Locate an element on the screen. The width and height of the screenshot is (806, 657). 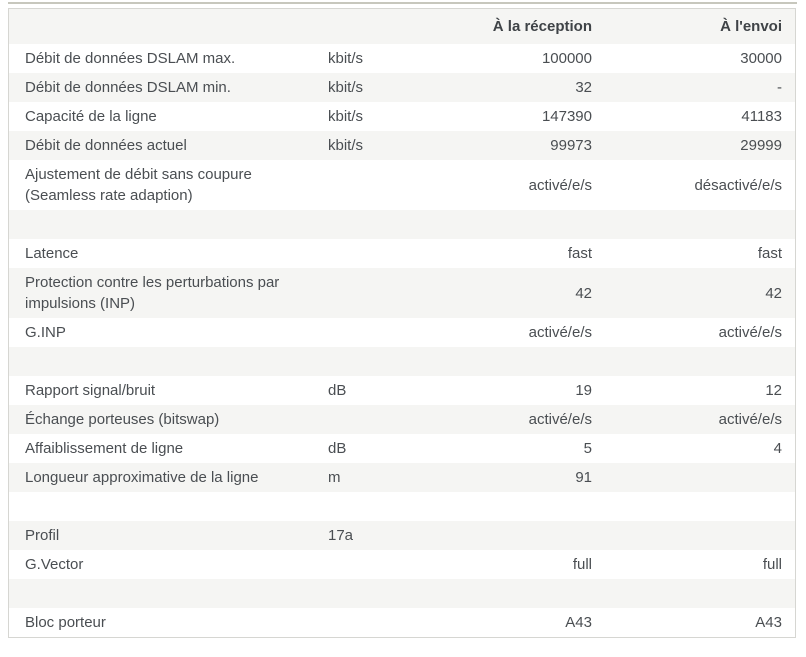
row-label: G.INP is located at coordinates (45, 332).